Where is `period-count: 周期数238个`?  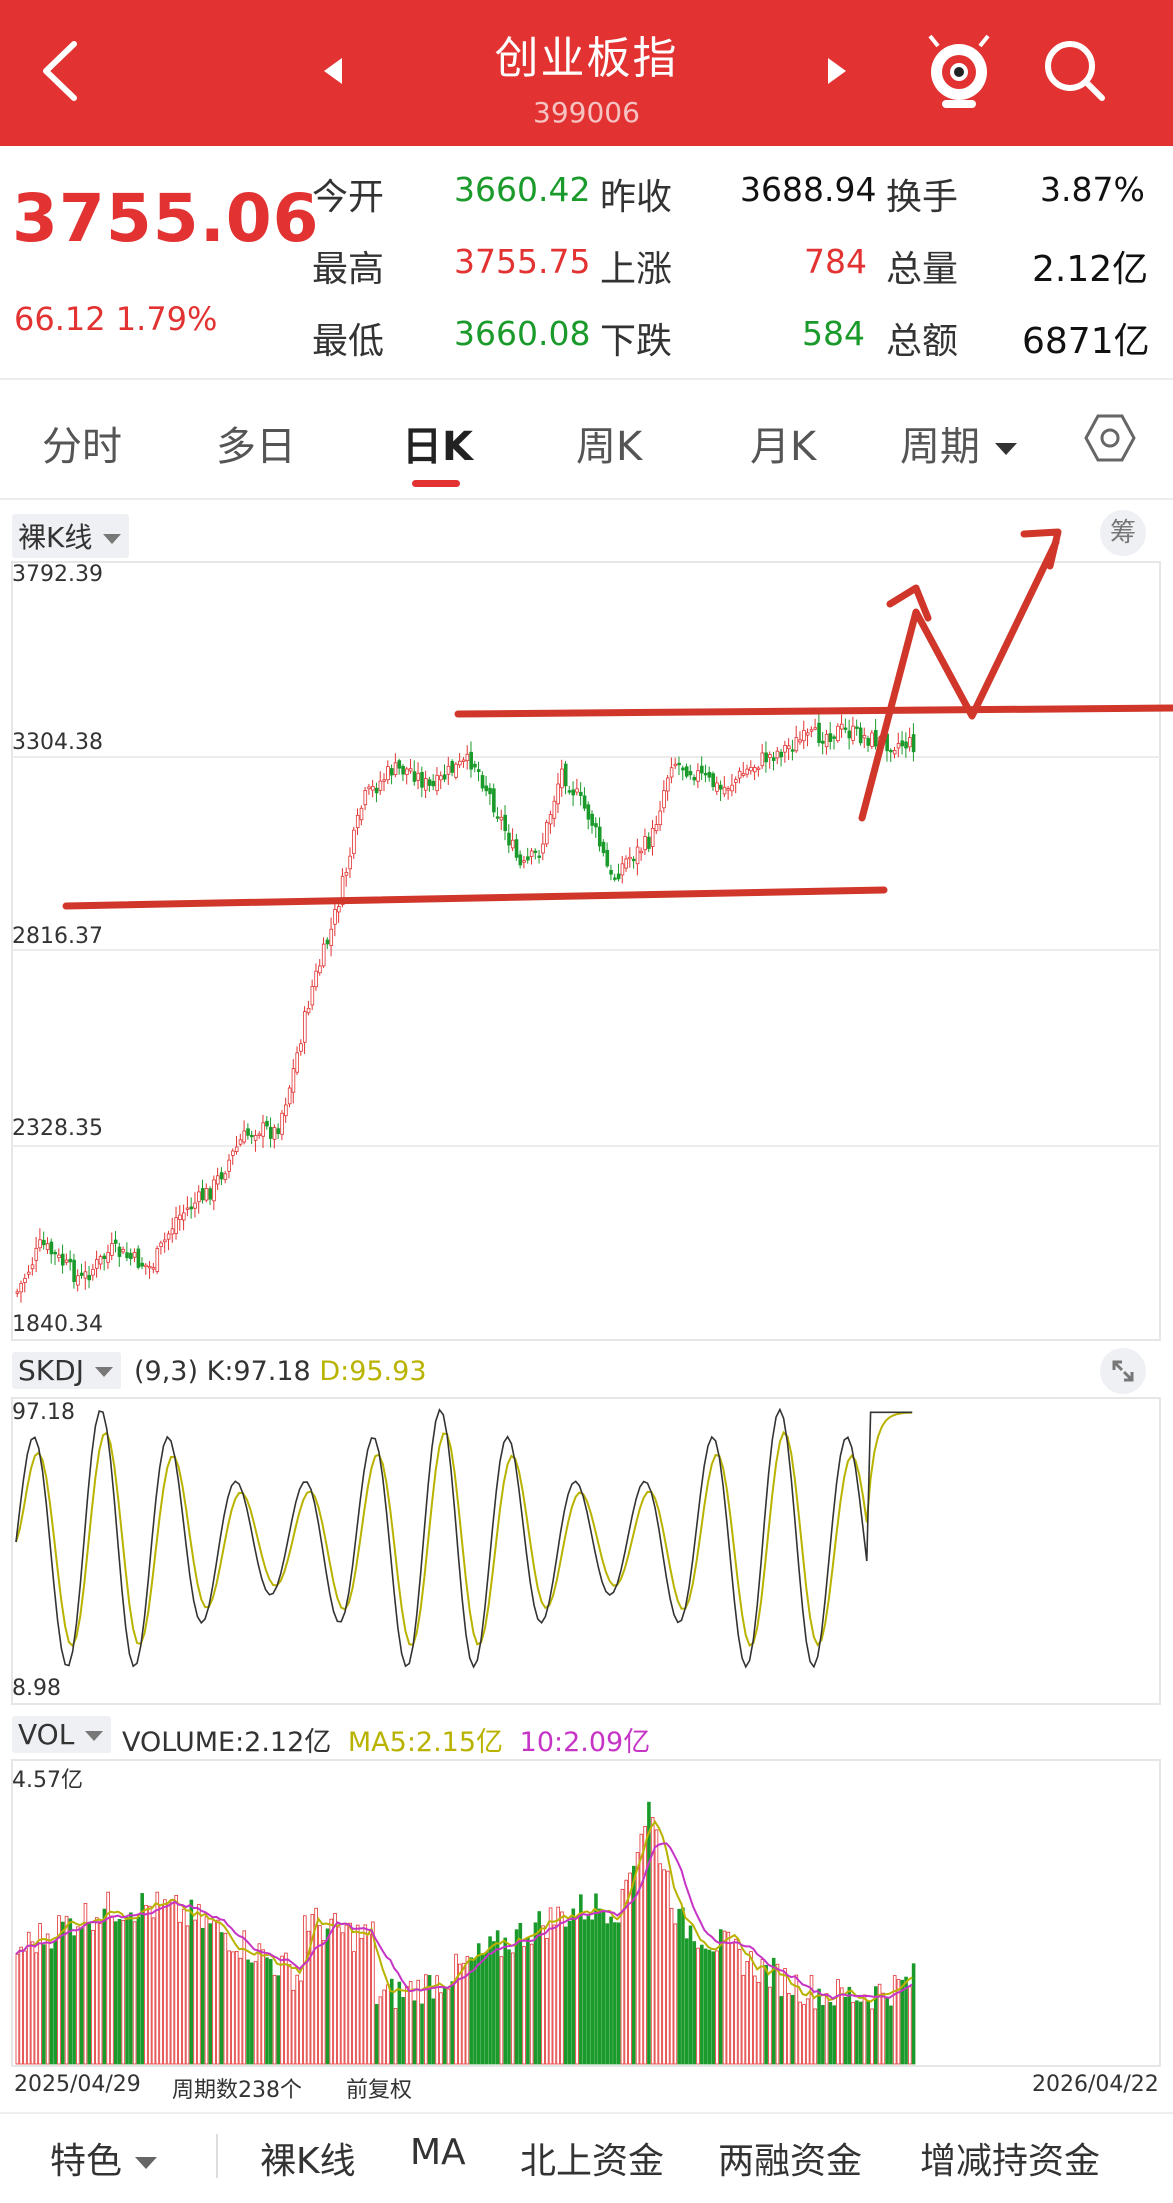
period-count: 周期数238个 is located at coordinates (237, 2090).